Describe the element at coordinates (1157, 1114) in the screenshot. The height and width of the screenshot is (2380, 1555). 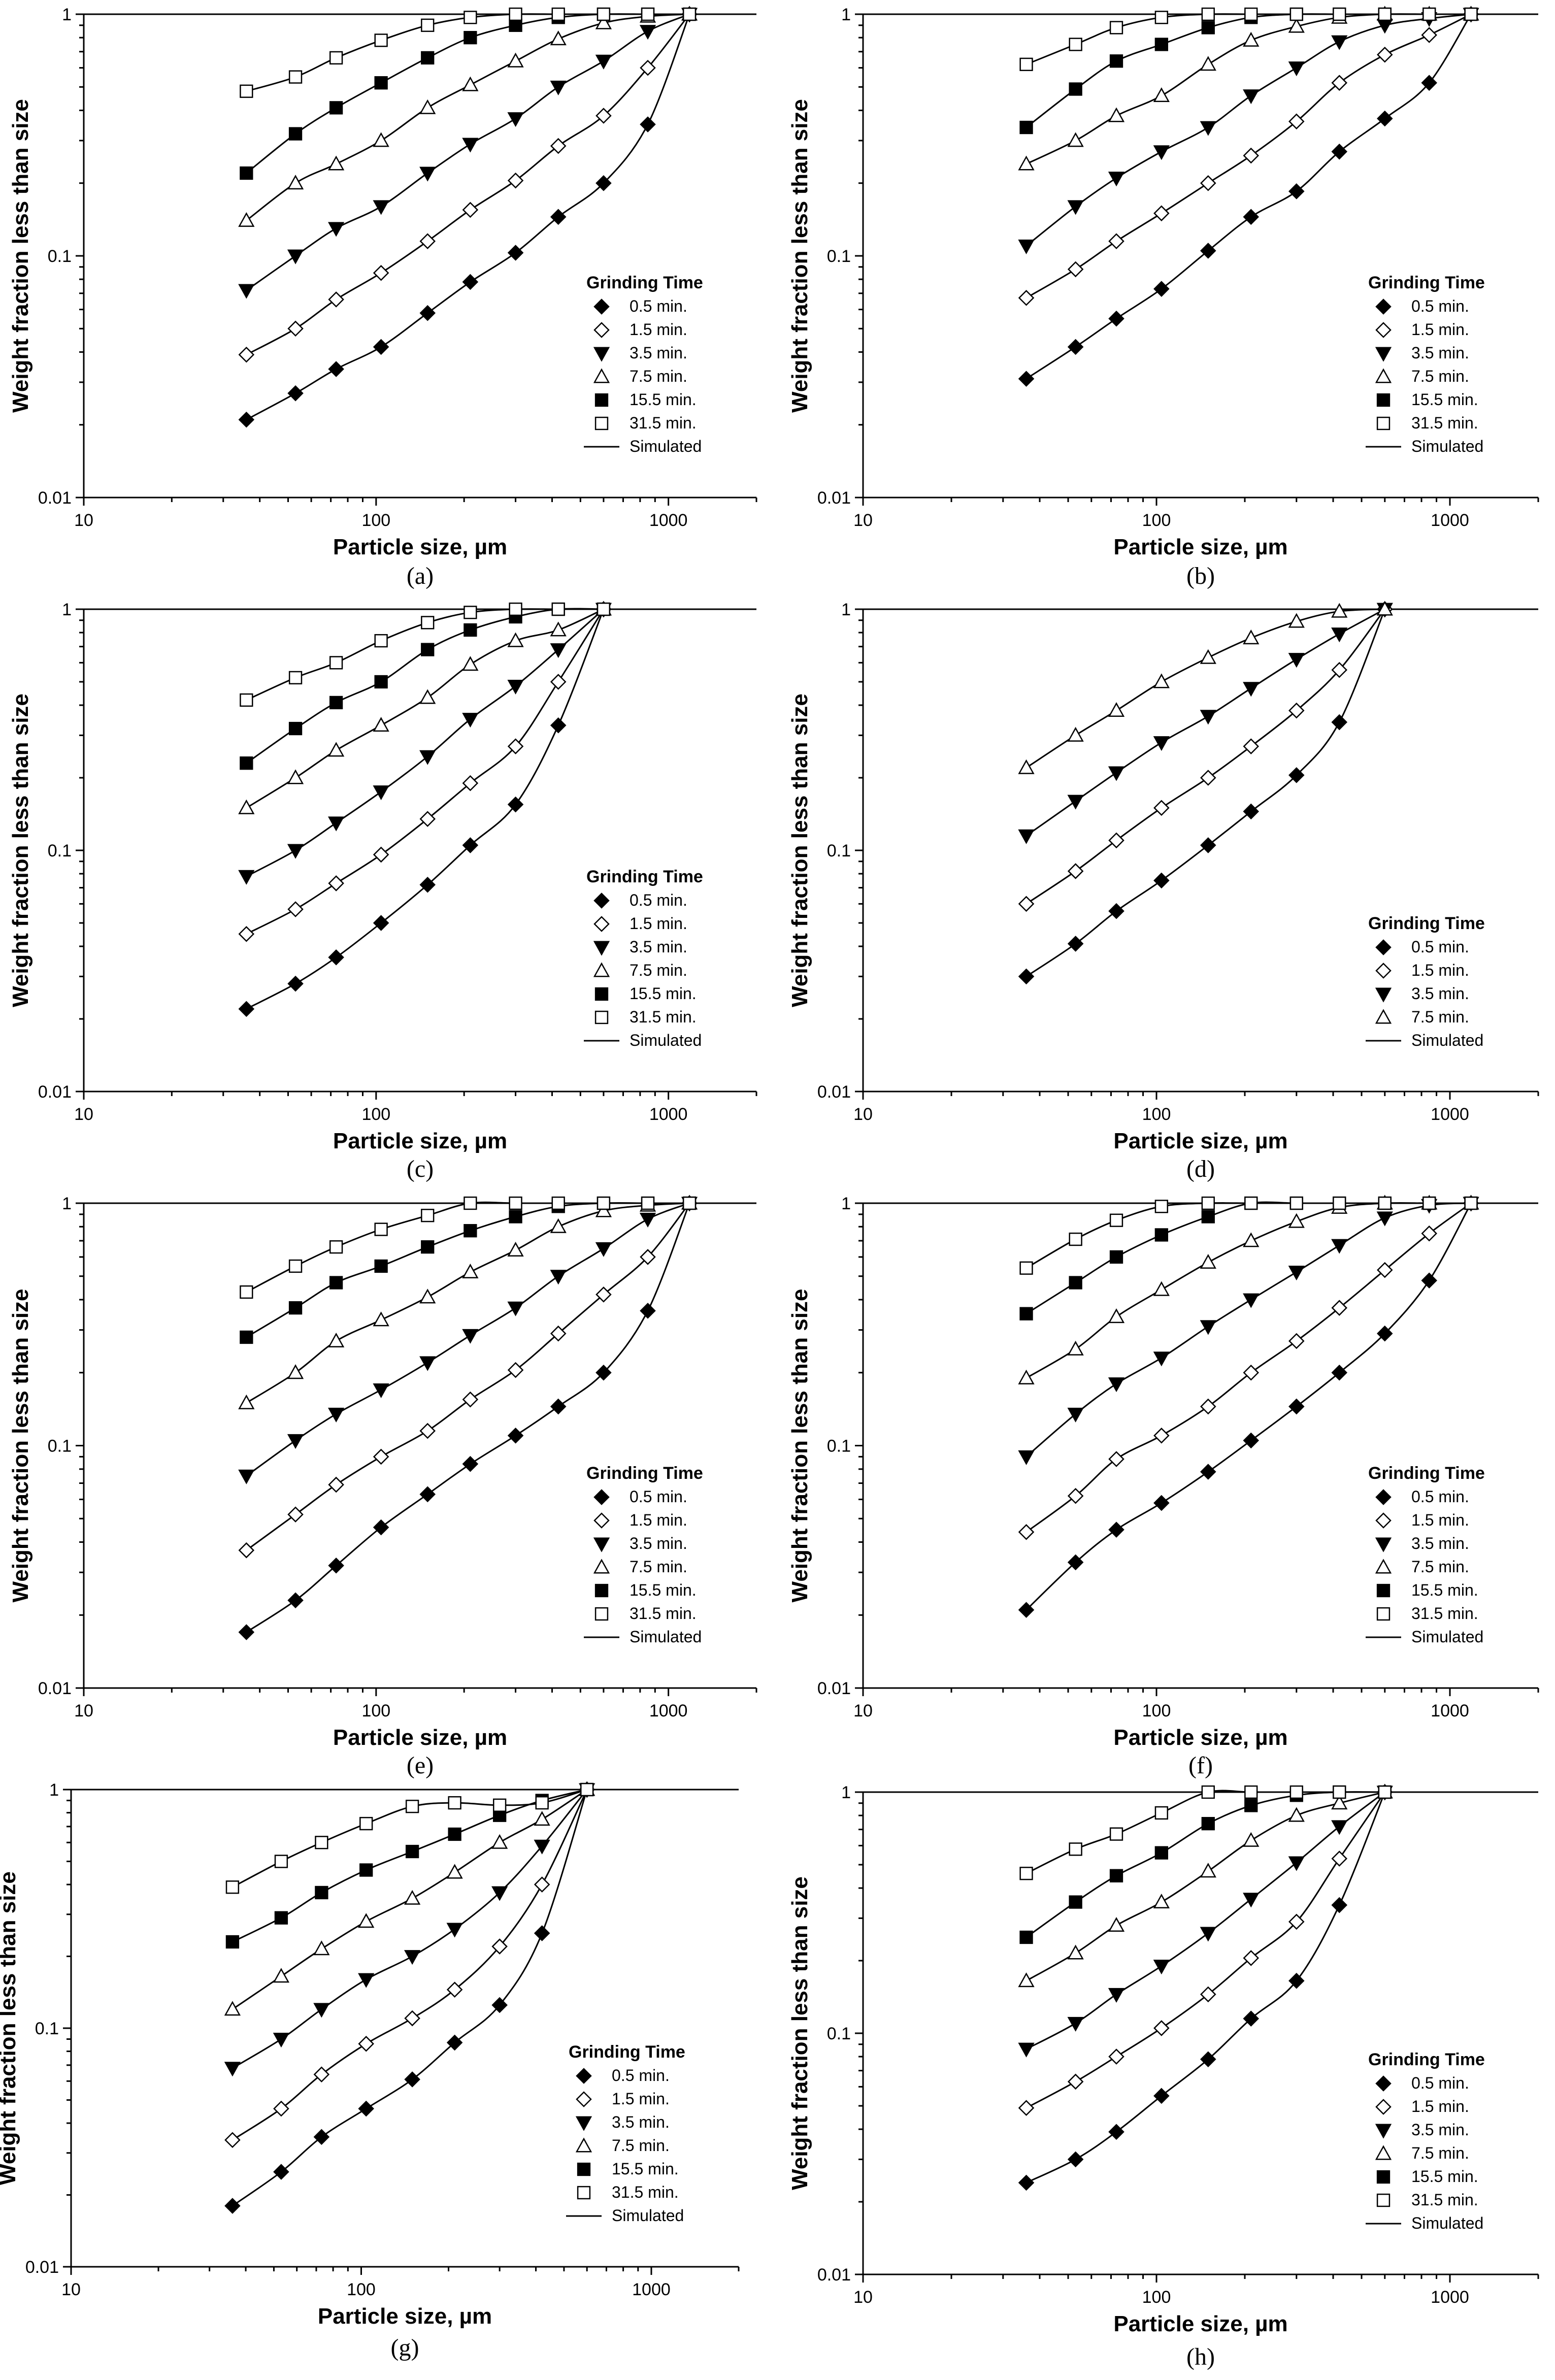
I see `x-tick-label: 100` at that location.